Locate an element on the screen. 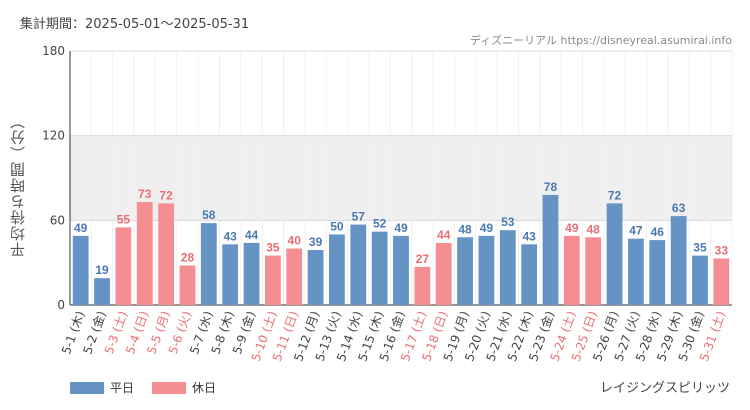 The height and width of the screenshot is (410, 750). y-tick-label: 0 is located at coordinates (61, 305).